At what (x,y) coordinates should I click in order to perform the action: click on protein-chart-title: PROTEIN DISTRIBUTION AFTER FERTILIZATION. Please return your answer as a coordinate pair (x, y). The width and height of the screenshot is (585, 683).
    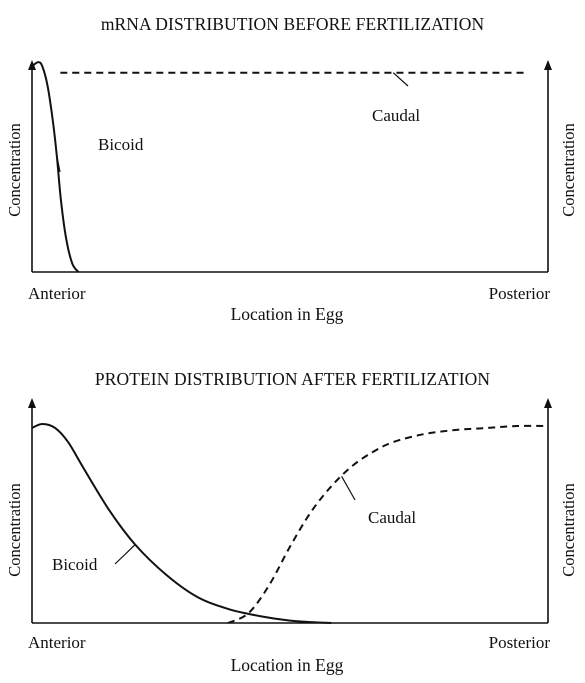
    Looking at the image, I should click on (292, 379).